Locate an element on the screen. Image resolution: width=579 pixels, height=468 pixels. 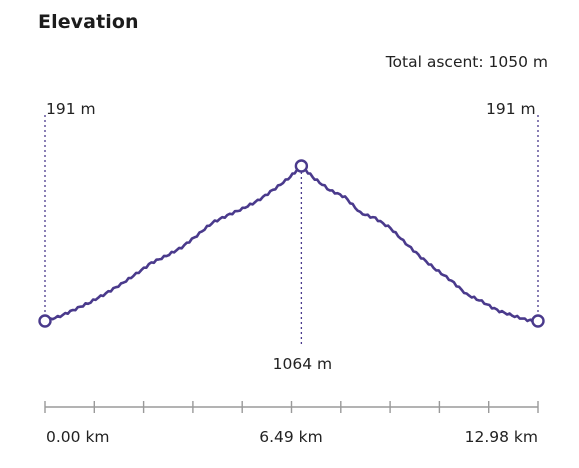
x-tick-label-start: 0.00 km is located at coordinates (78, 437).